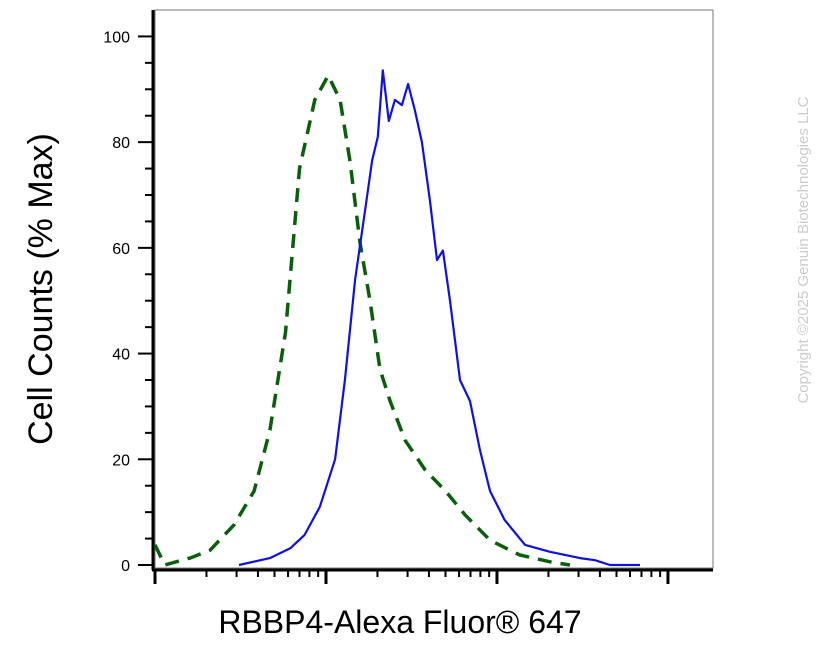 The image size is (822, 657). Describe the element at coordinates (121, 143) in the screenshot. I see `y-tick-label: 80` at that location.